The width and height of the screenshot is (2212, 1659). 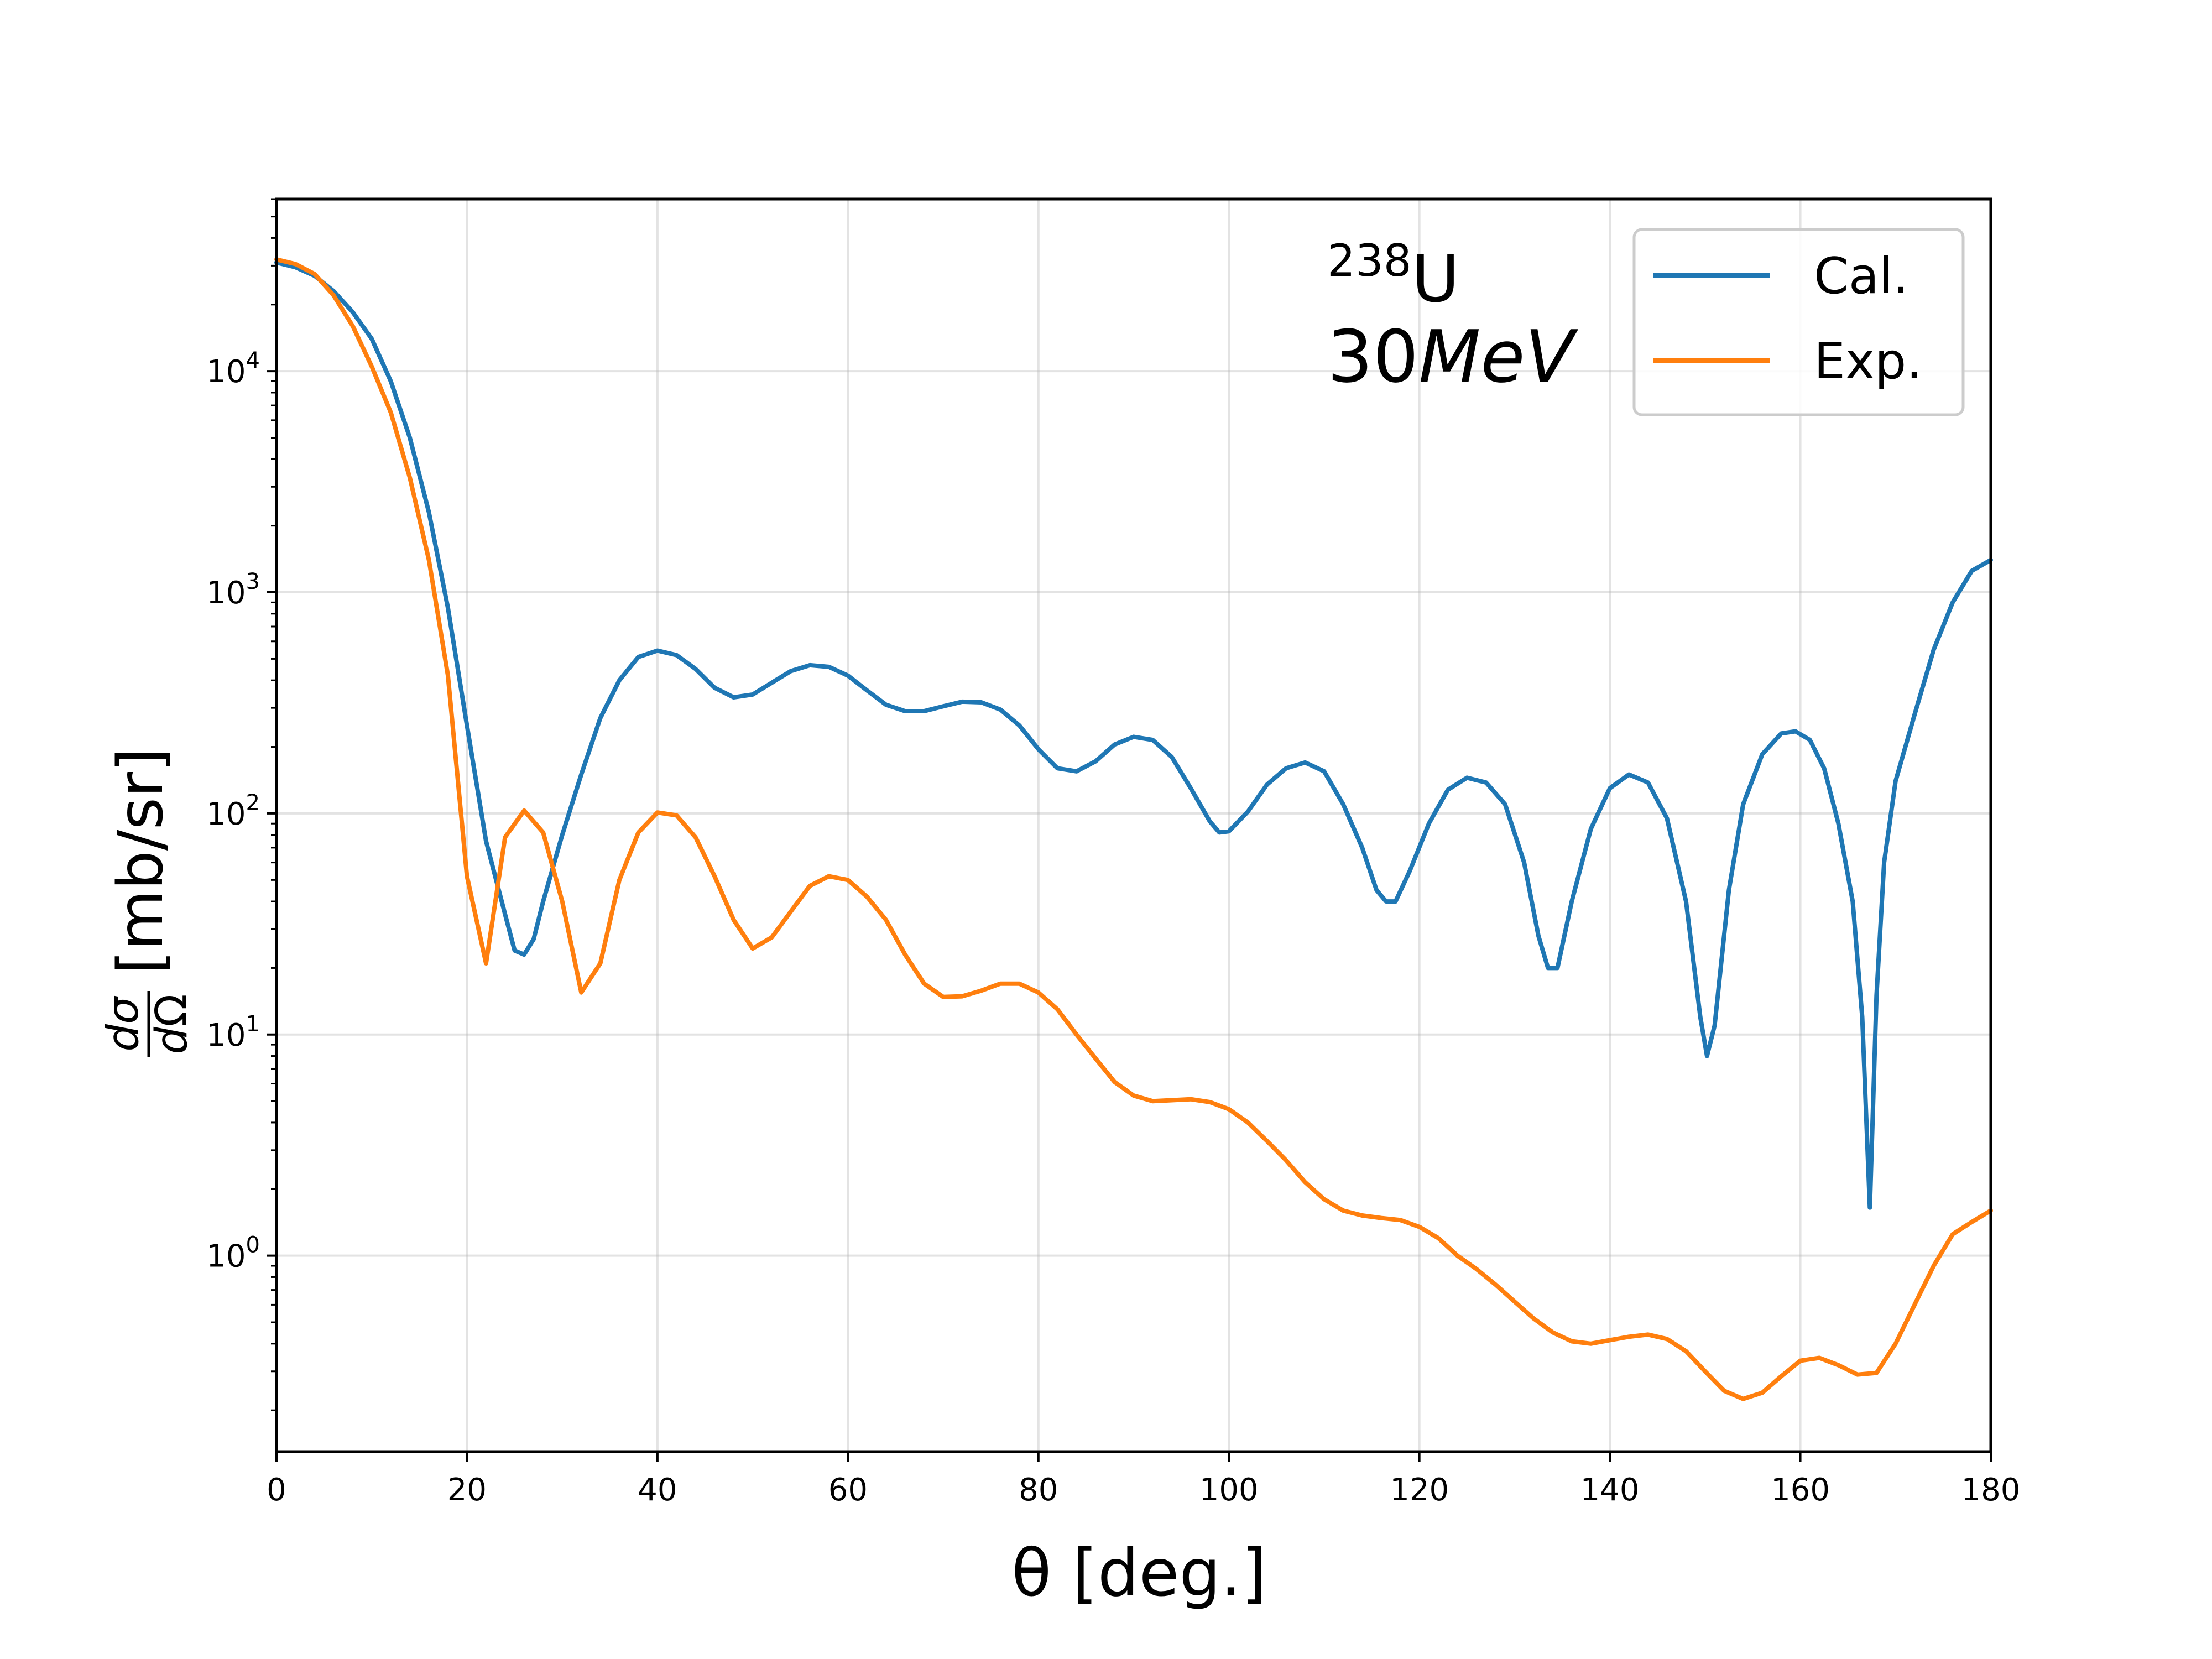 I want to click on y-tick-label: 10¹, so click(x=233, y=1032).